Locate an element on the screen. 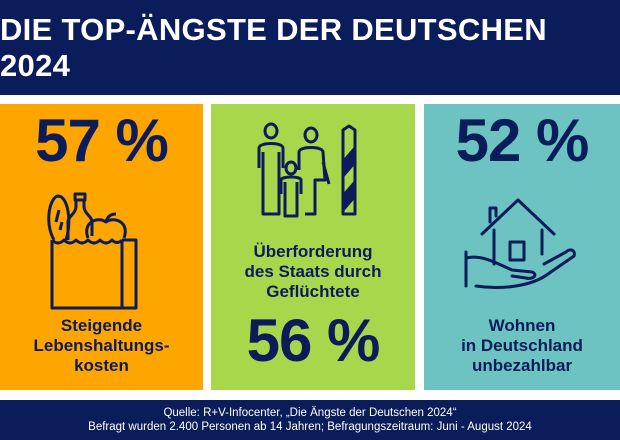 The width and height of the screenshot is (620, 440). label-line: Geflüchtete is located at coordinates (313, 291).